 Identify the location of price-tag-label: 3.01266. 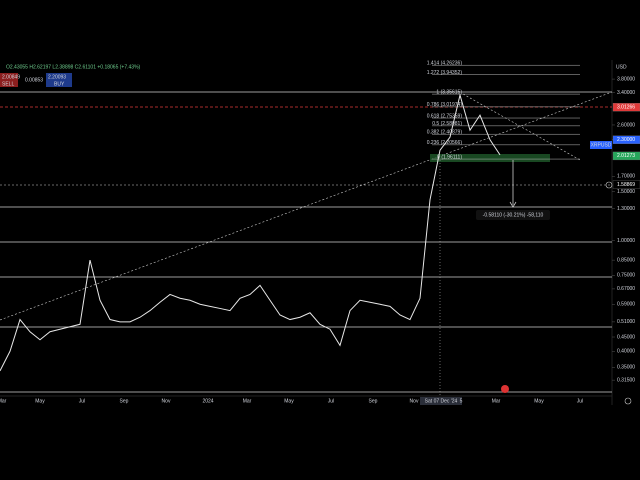
(626, 107).